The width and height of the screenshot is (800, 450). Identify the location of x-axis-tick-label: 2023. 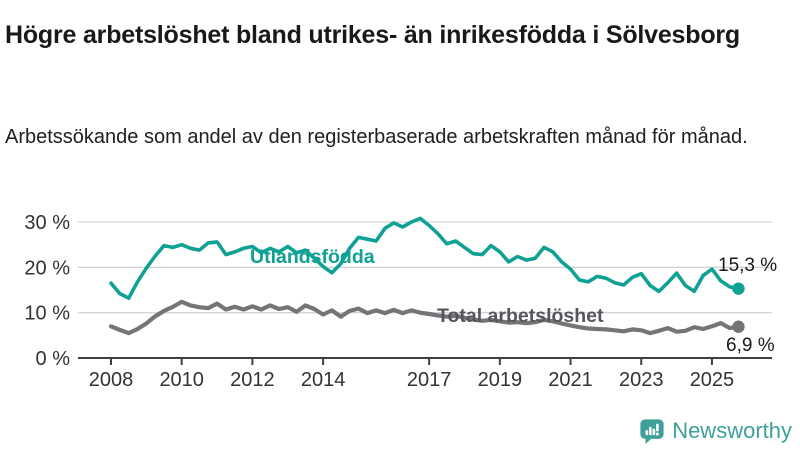
(641, 380).